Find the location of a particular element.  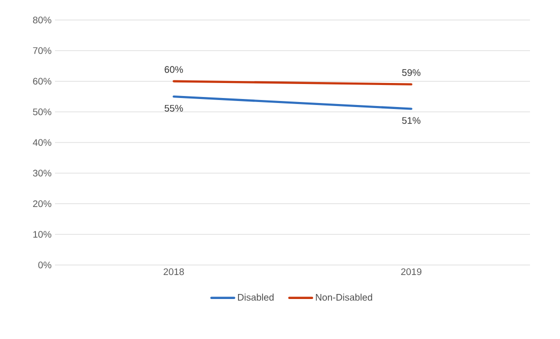

y-tick-label: 60% is located at coordinates (42, 81).